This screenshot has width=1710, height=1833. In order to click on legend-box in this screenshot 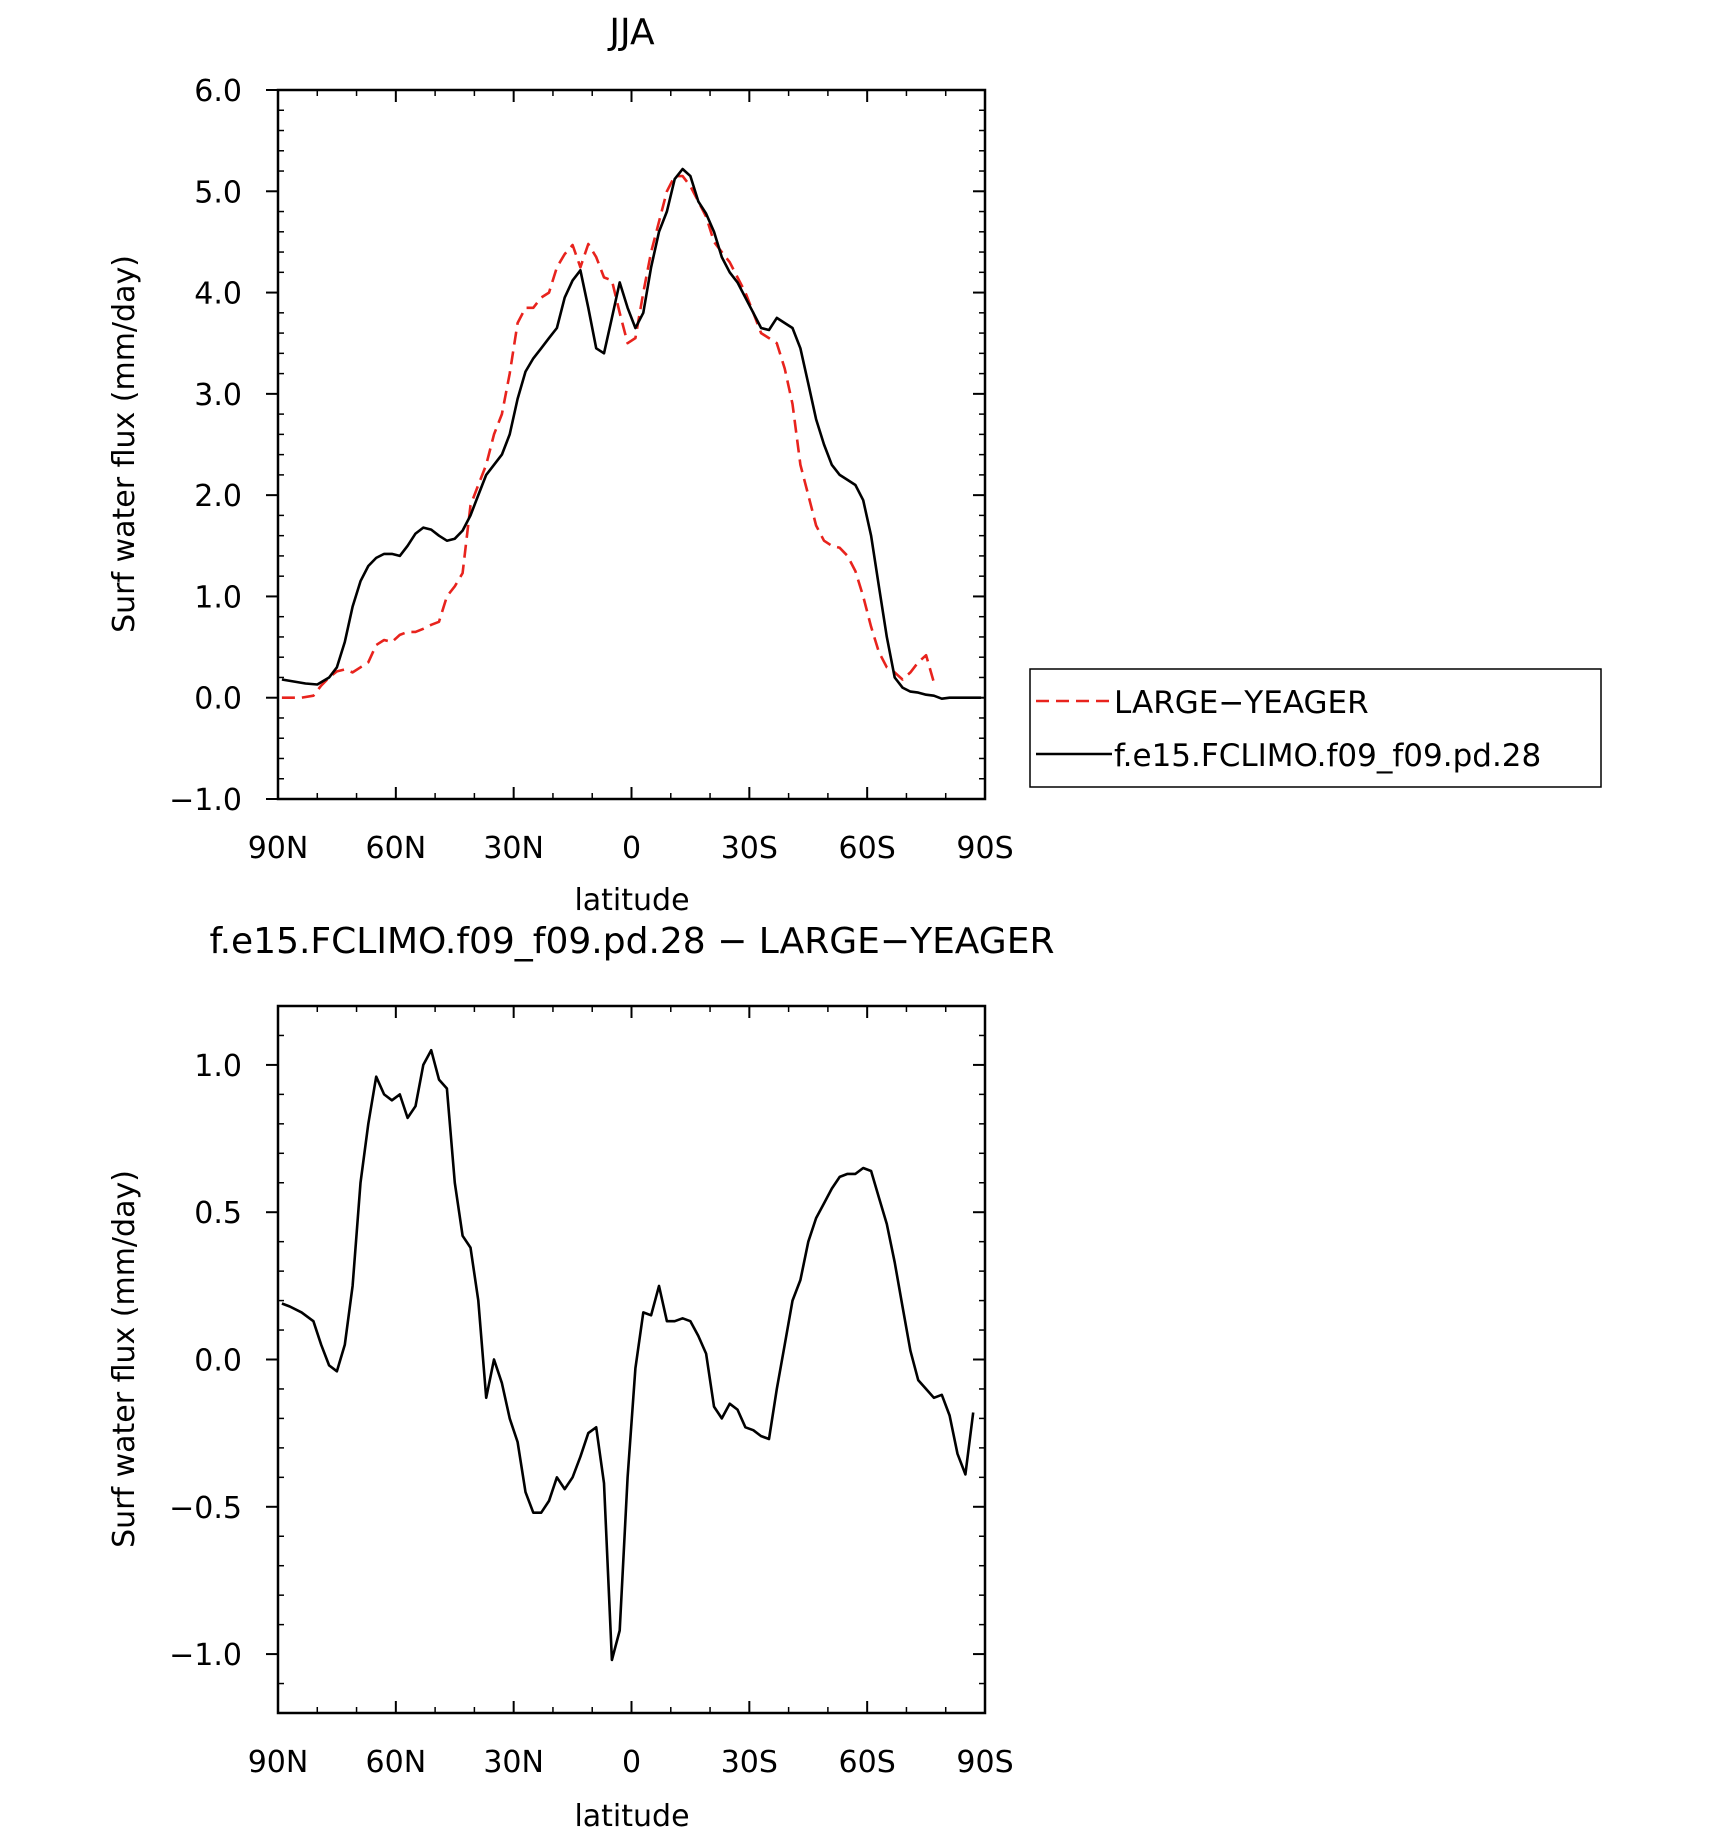, I will do `click(1315, 728)`.